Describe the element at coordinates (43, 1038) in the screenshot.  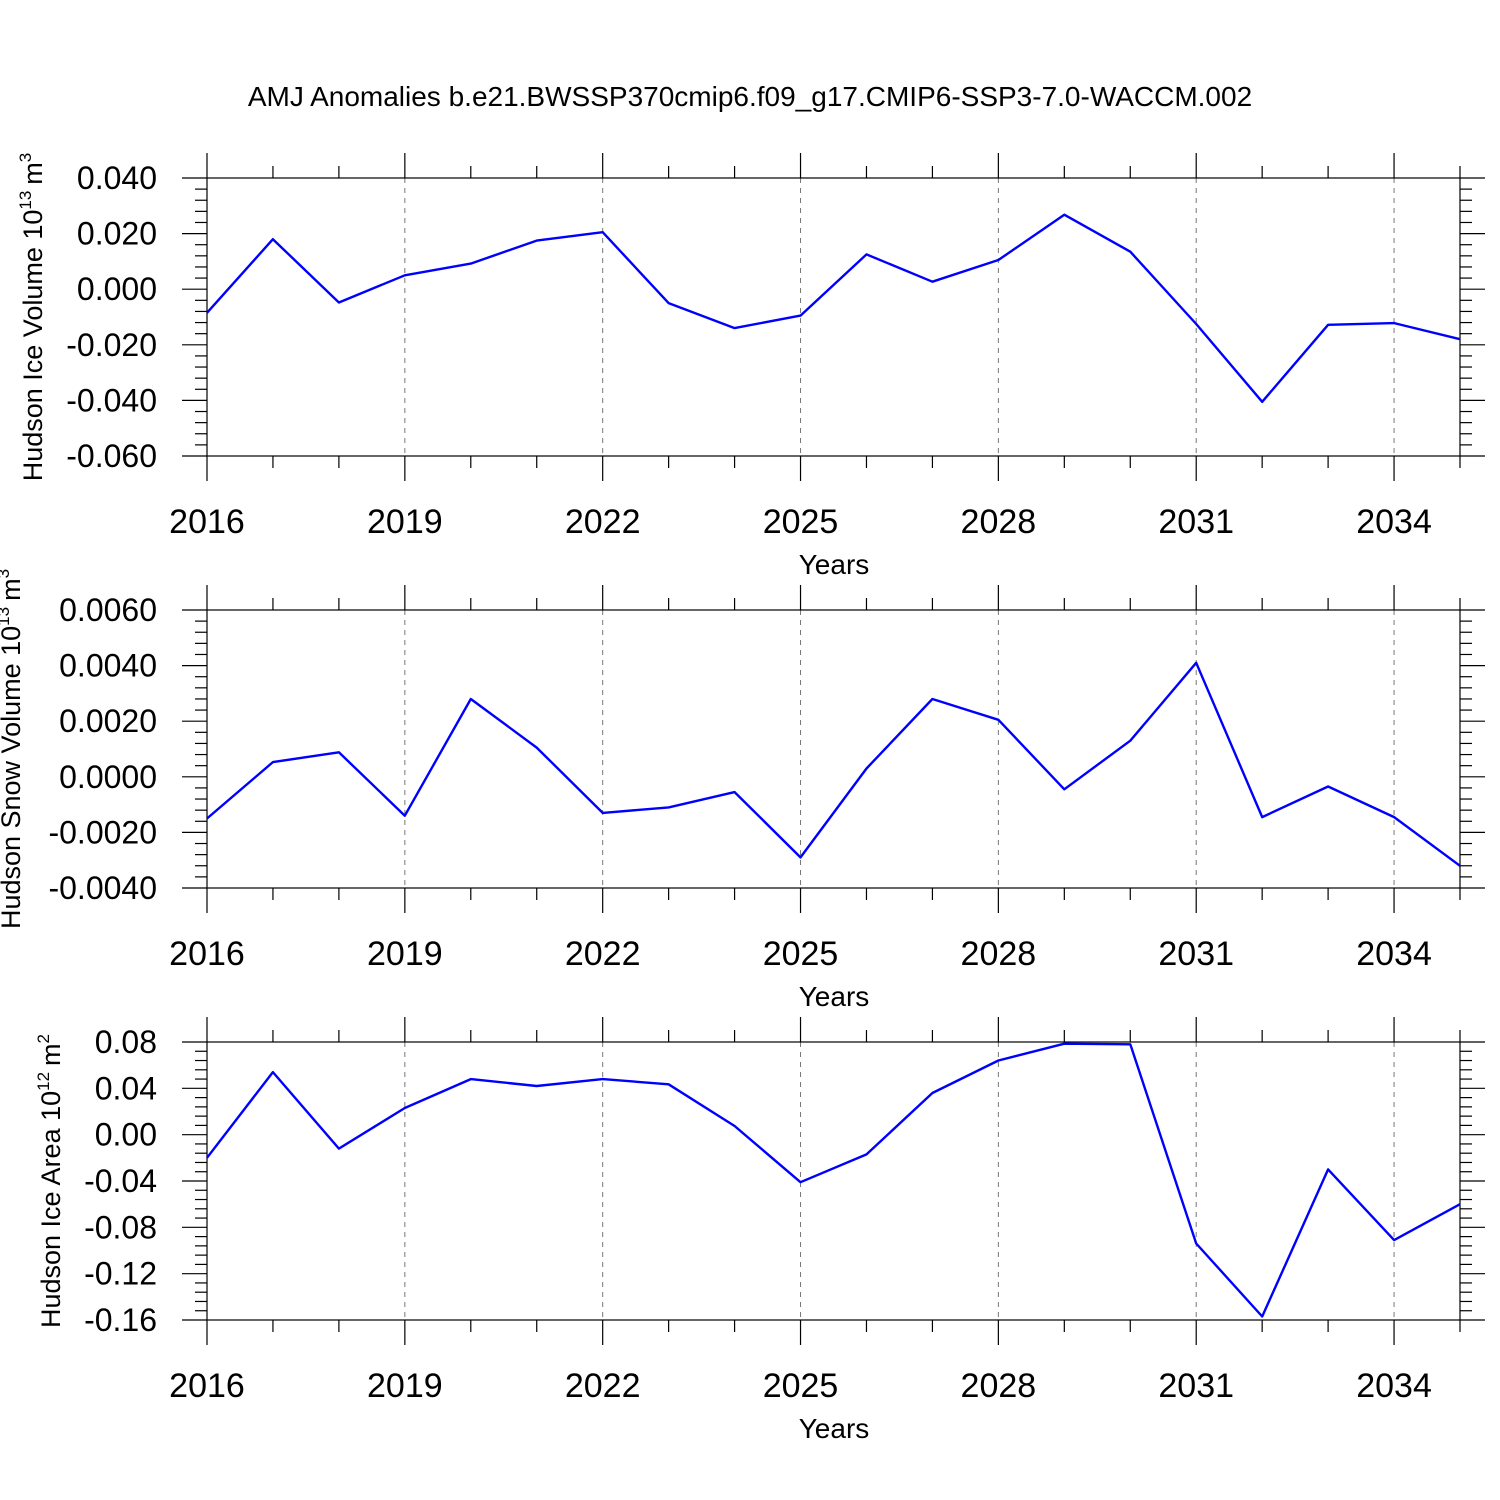
I see `y-axis-label-unit-exponent: 2` at that location.